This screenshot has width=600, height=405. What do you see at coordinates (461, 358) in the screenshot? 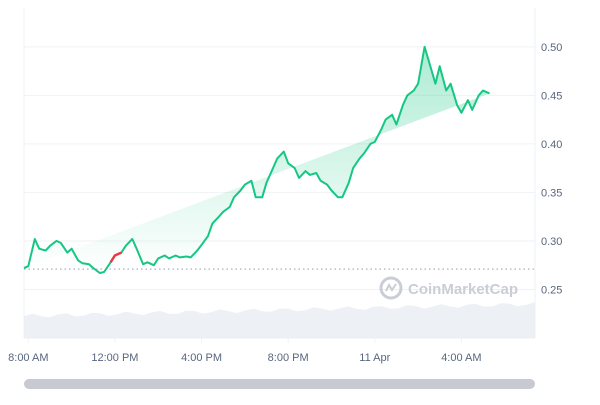
I see `x-tick-label: 4:00 AM` at bounding box center [461, 358].